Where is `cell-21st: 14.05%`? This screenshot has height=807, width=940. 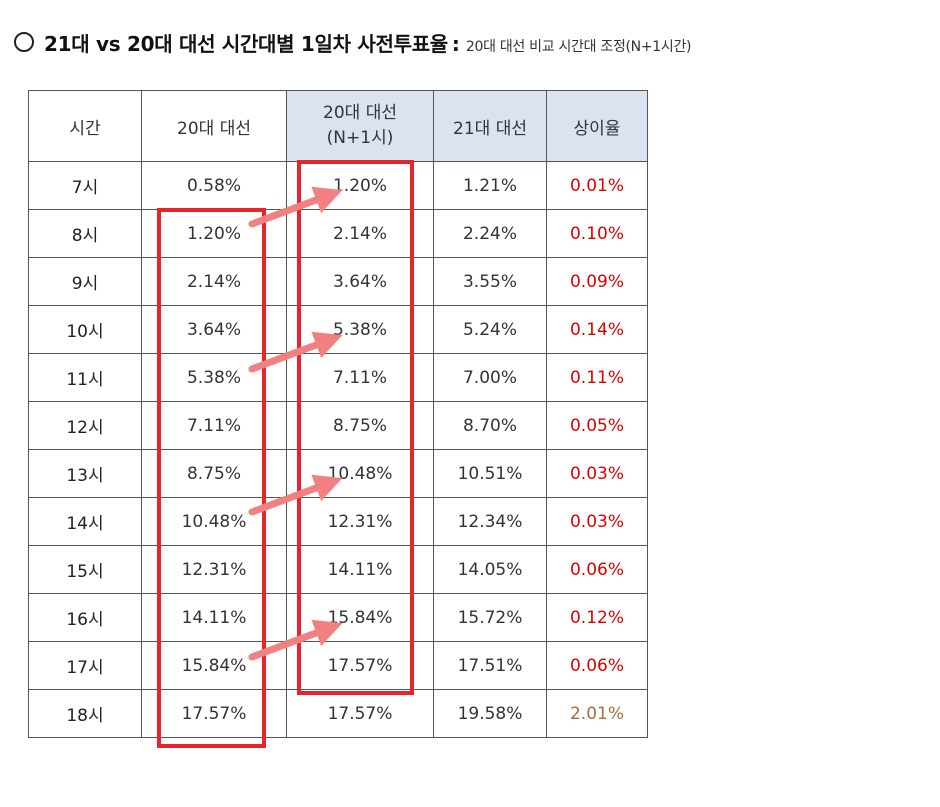 cell-21st: 14.05% is located at coordinates (490, 569).